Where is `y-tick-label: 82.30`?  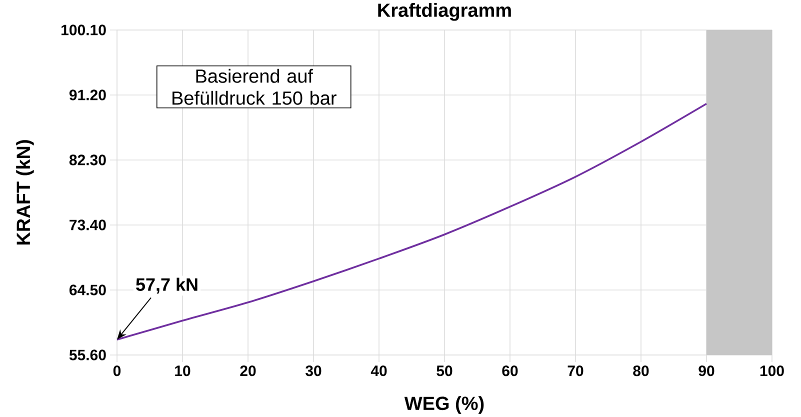
y-tick-label: 82.30 is located at coordinates (87, 160).